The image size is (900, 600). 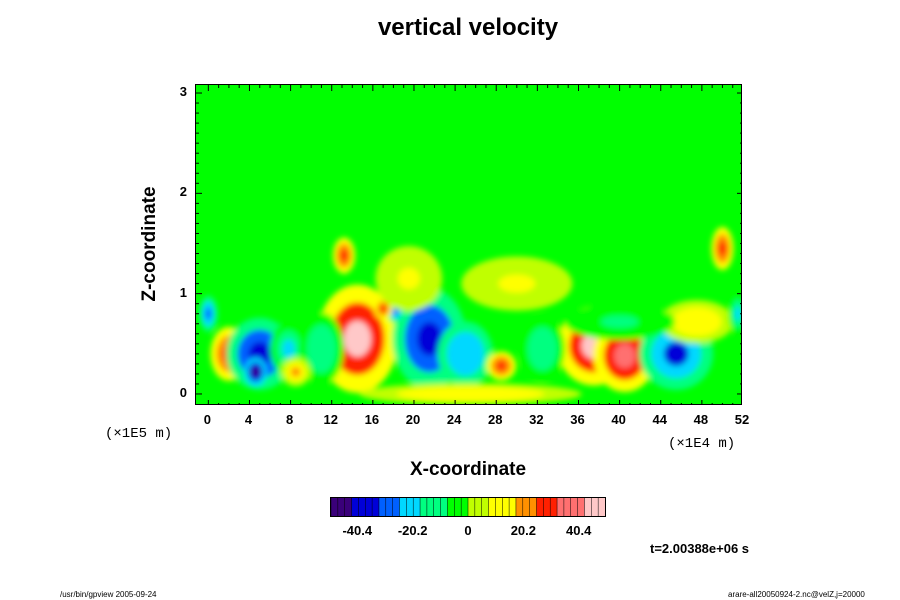 I want to click on footer-left: /usr/bin/gpview 2005-09-24, so click(x=108, y=594).